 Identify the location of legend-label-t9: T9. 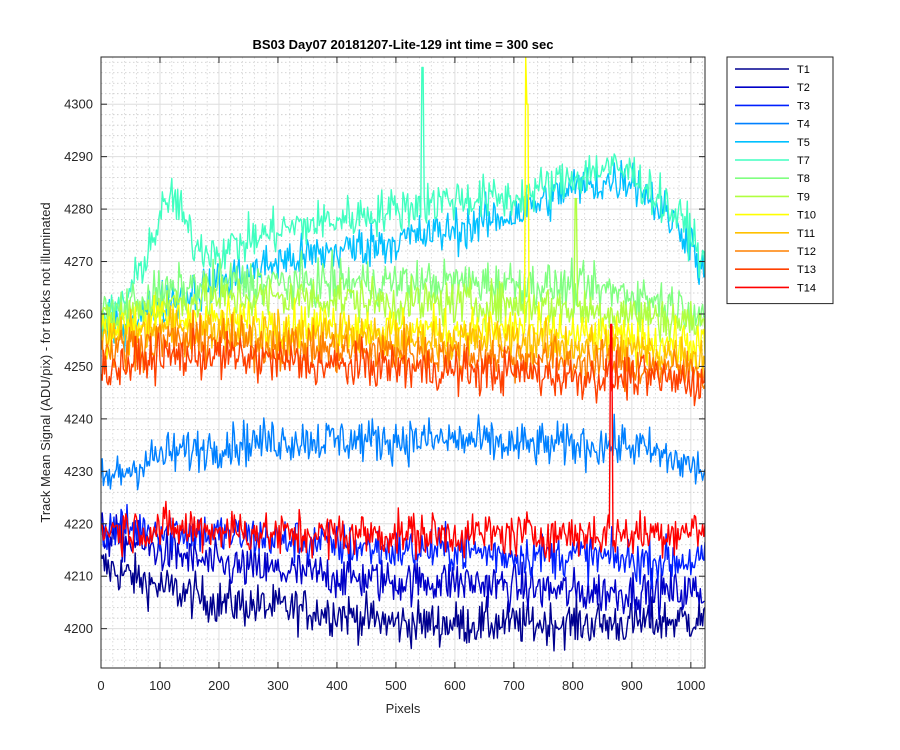
(803, 197).